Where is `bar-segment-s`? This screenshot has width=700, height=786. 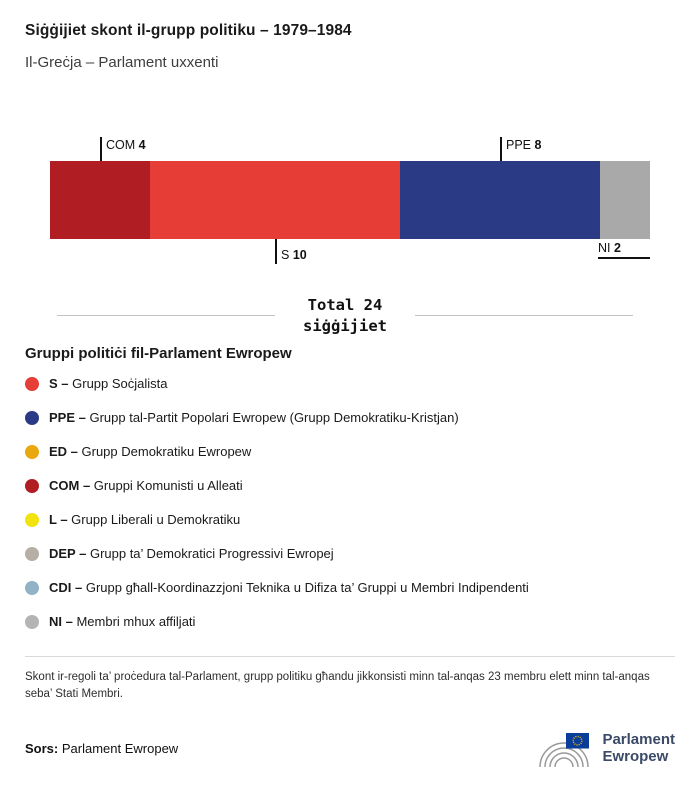
bar-segment-s is located at coordinates (275, 200).